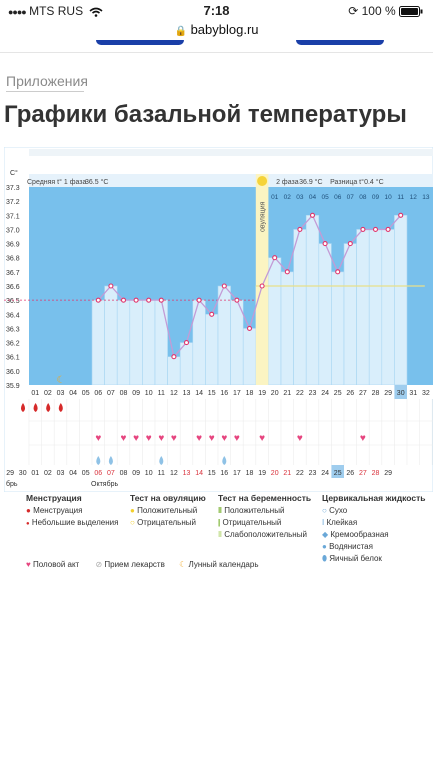  Describe the element at coordinates (250, 473) in the screenshot. I see `calendar-date: 18` at that location.